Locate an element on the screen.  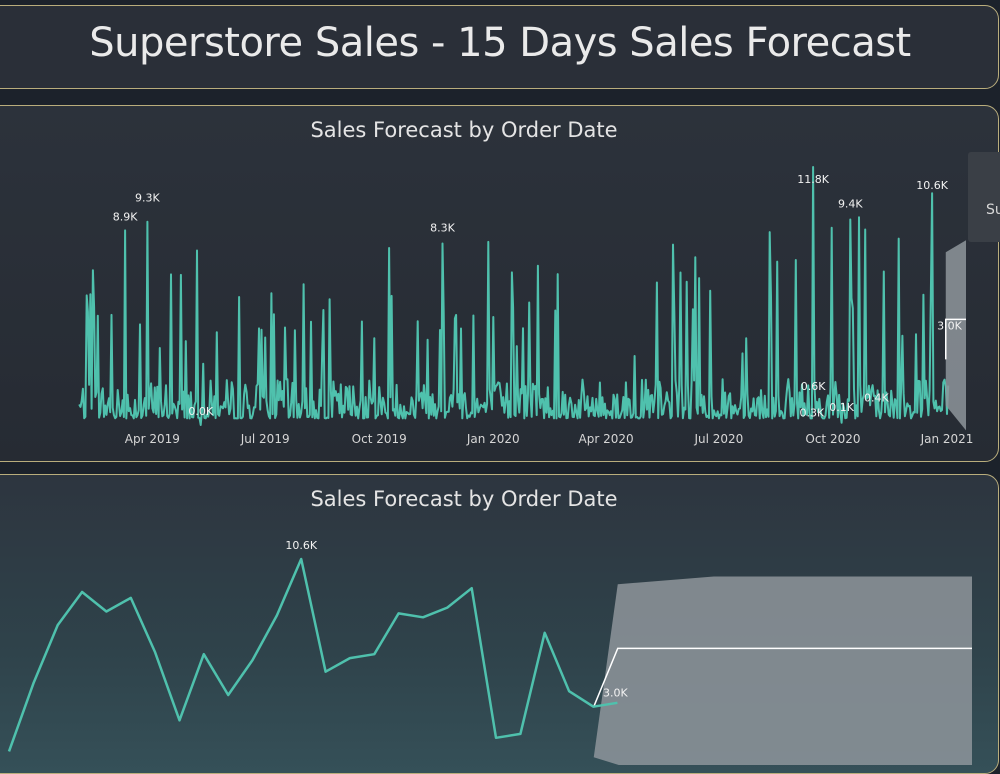
x-tick-label: Jul 2019 is located at coordinates (265, 439).